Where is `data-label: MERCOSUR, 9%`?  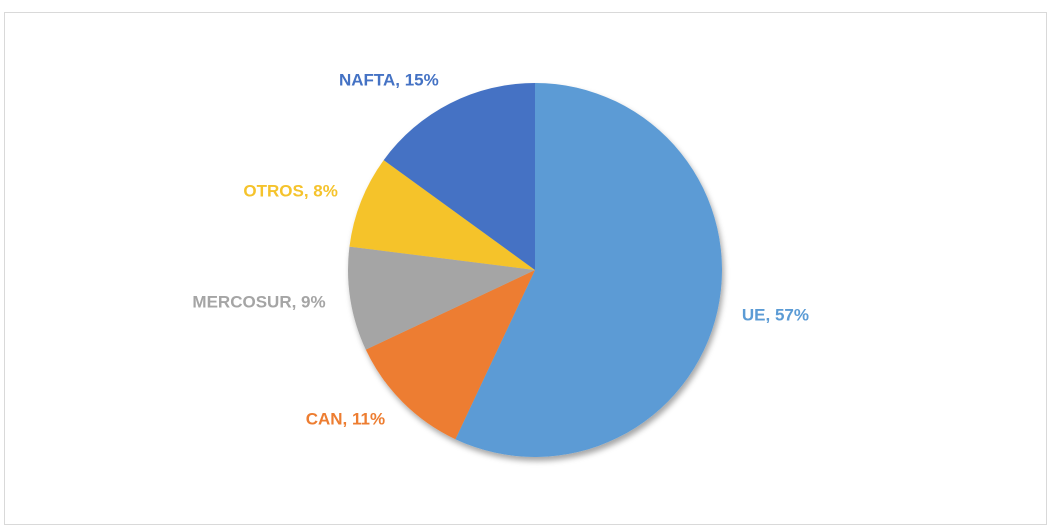
data-label: MERCOSUR, 9% is located at coordinates (258, 302).